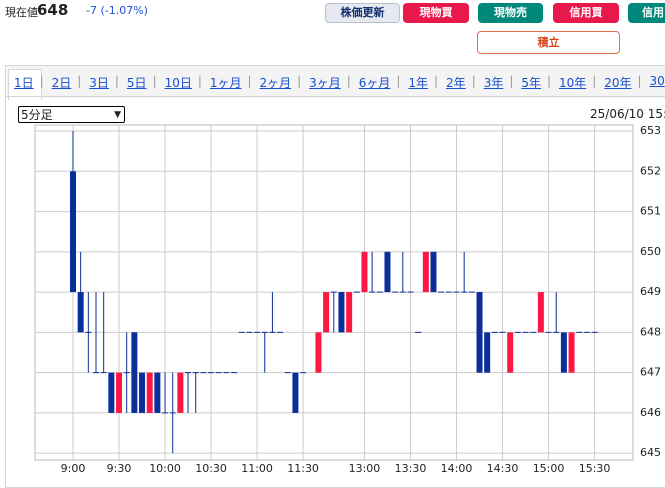 This screenshot has width=665, height=488. Describe the element at coordinates (73, 468) in the screenshot. I see `x-tick-label: 9:00` at that location.